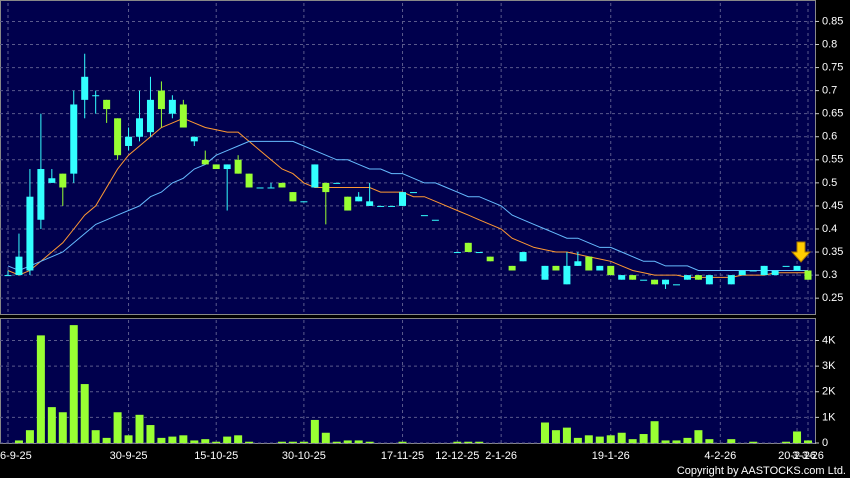 This screenshot has width=850, height=478. I want to click on x-tick-label: 30-10-25, so click(304, 456).